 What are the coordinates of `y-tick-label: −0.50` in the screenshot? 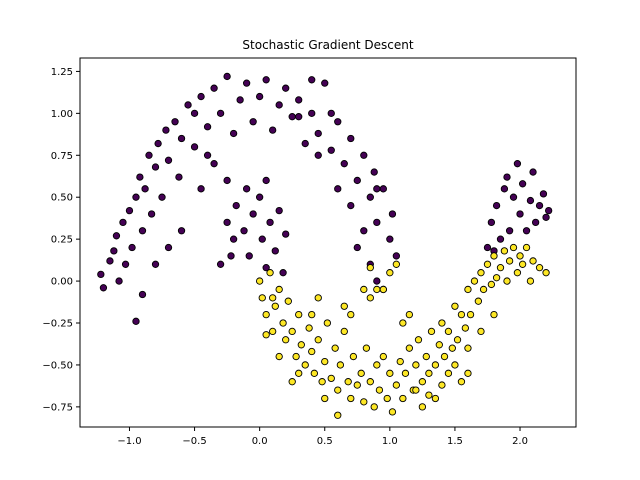 It's located at (57, 365).